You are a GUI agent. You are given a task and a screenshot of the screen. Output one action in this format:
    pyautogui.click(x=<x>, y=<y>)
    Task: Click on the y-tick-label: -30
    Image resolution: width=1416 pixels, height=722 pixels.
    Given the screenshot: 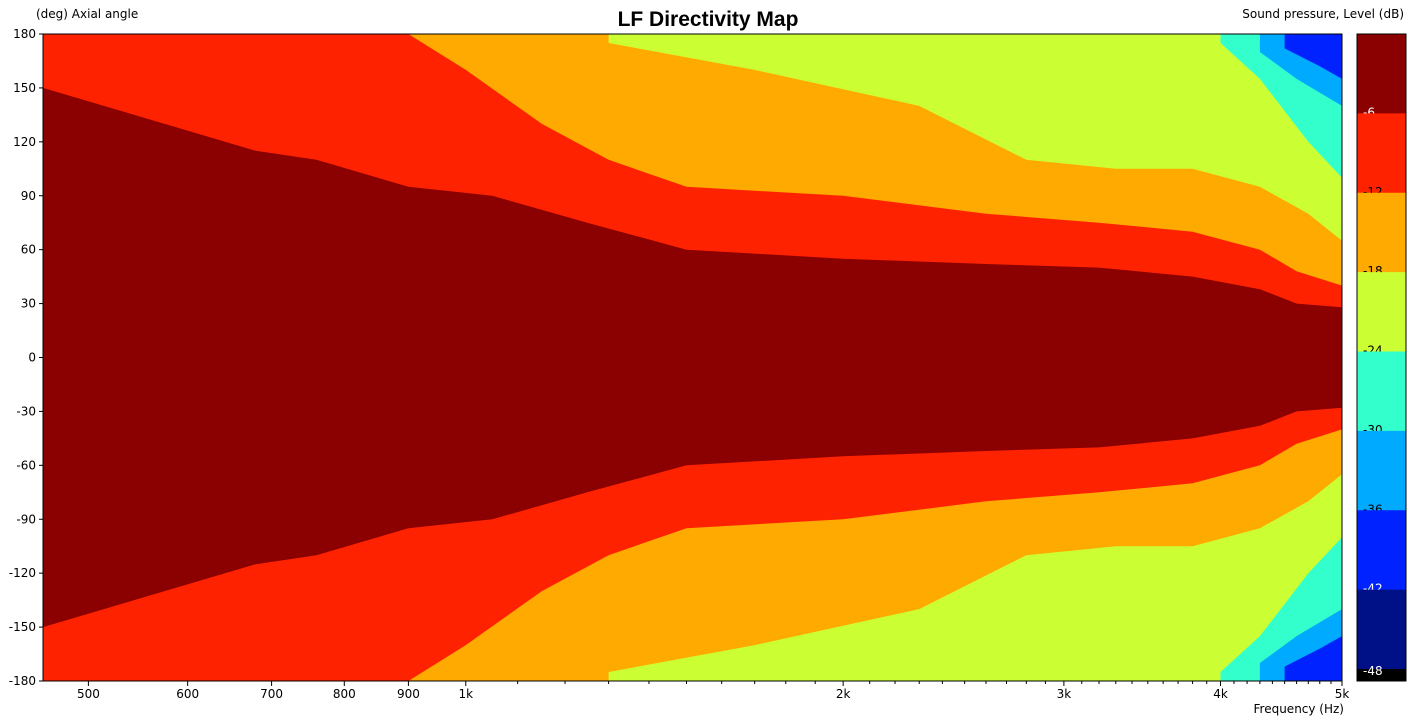 What is the action you would take?
    pyautogui.click(x=26, y=411)
    